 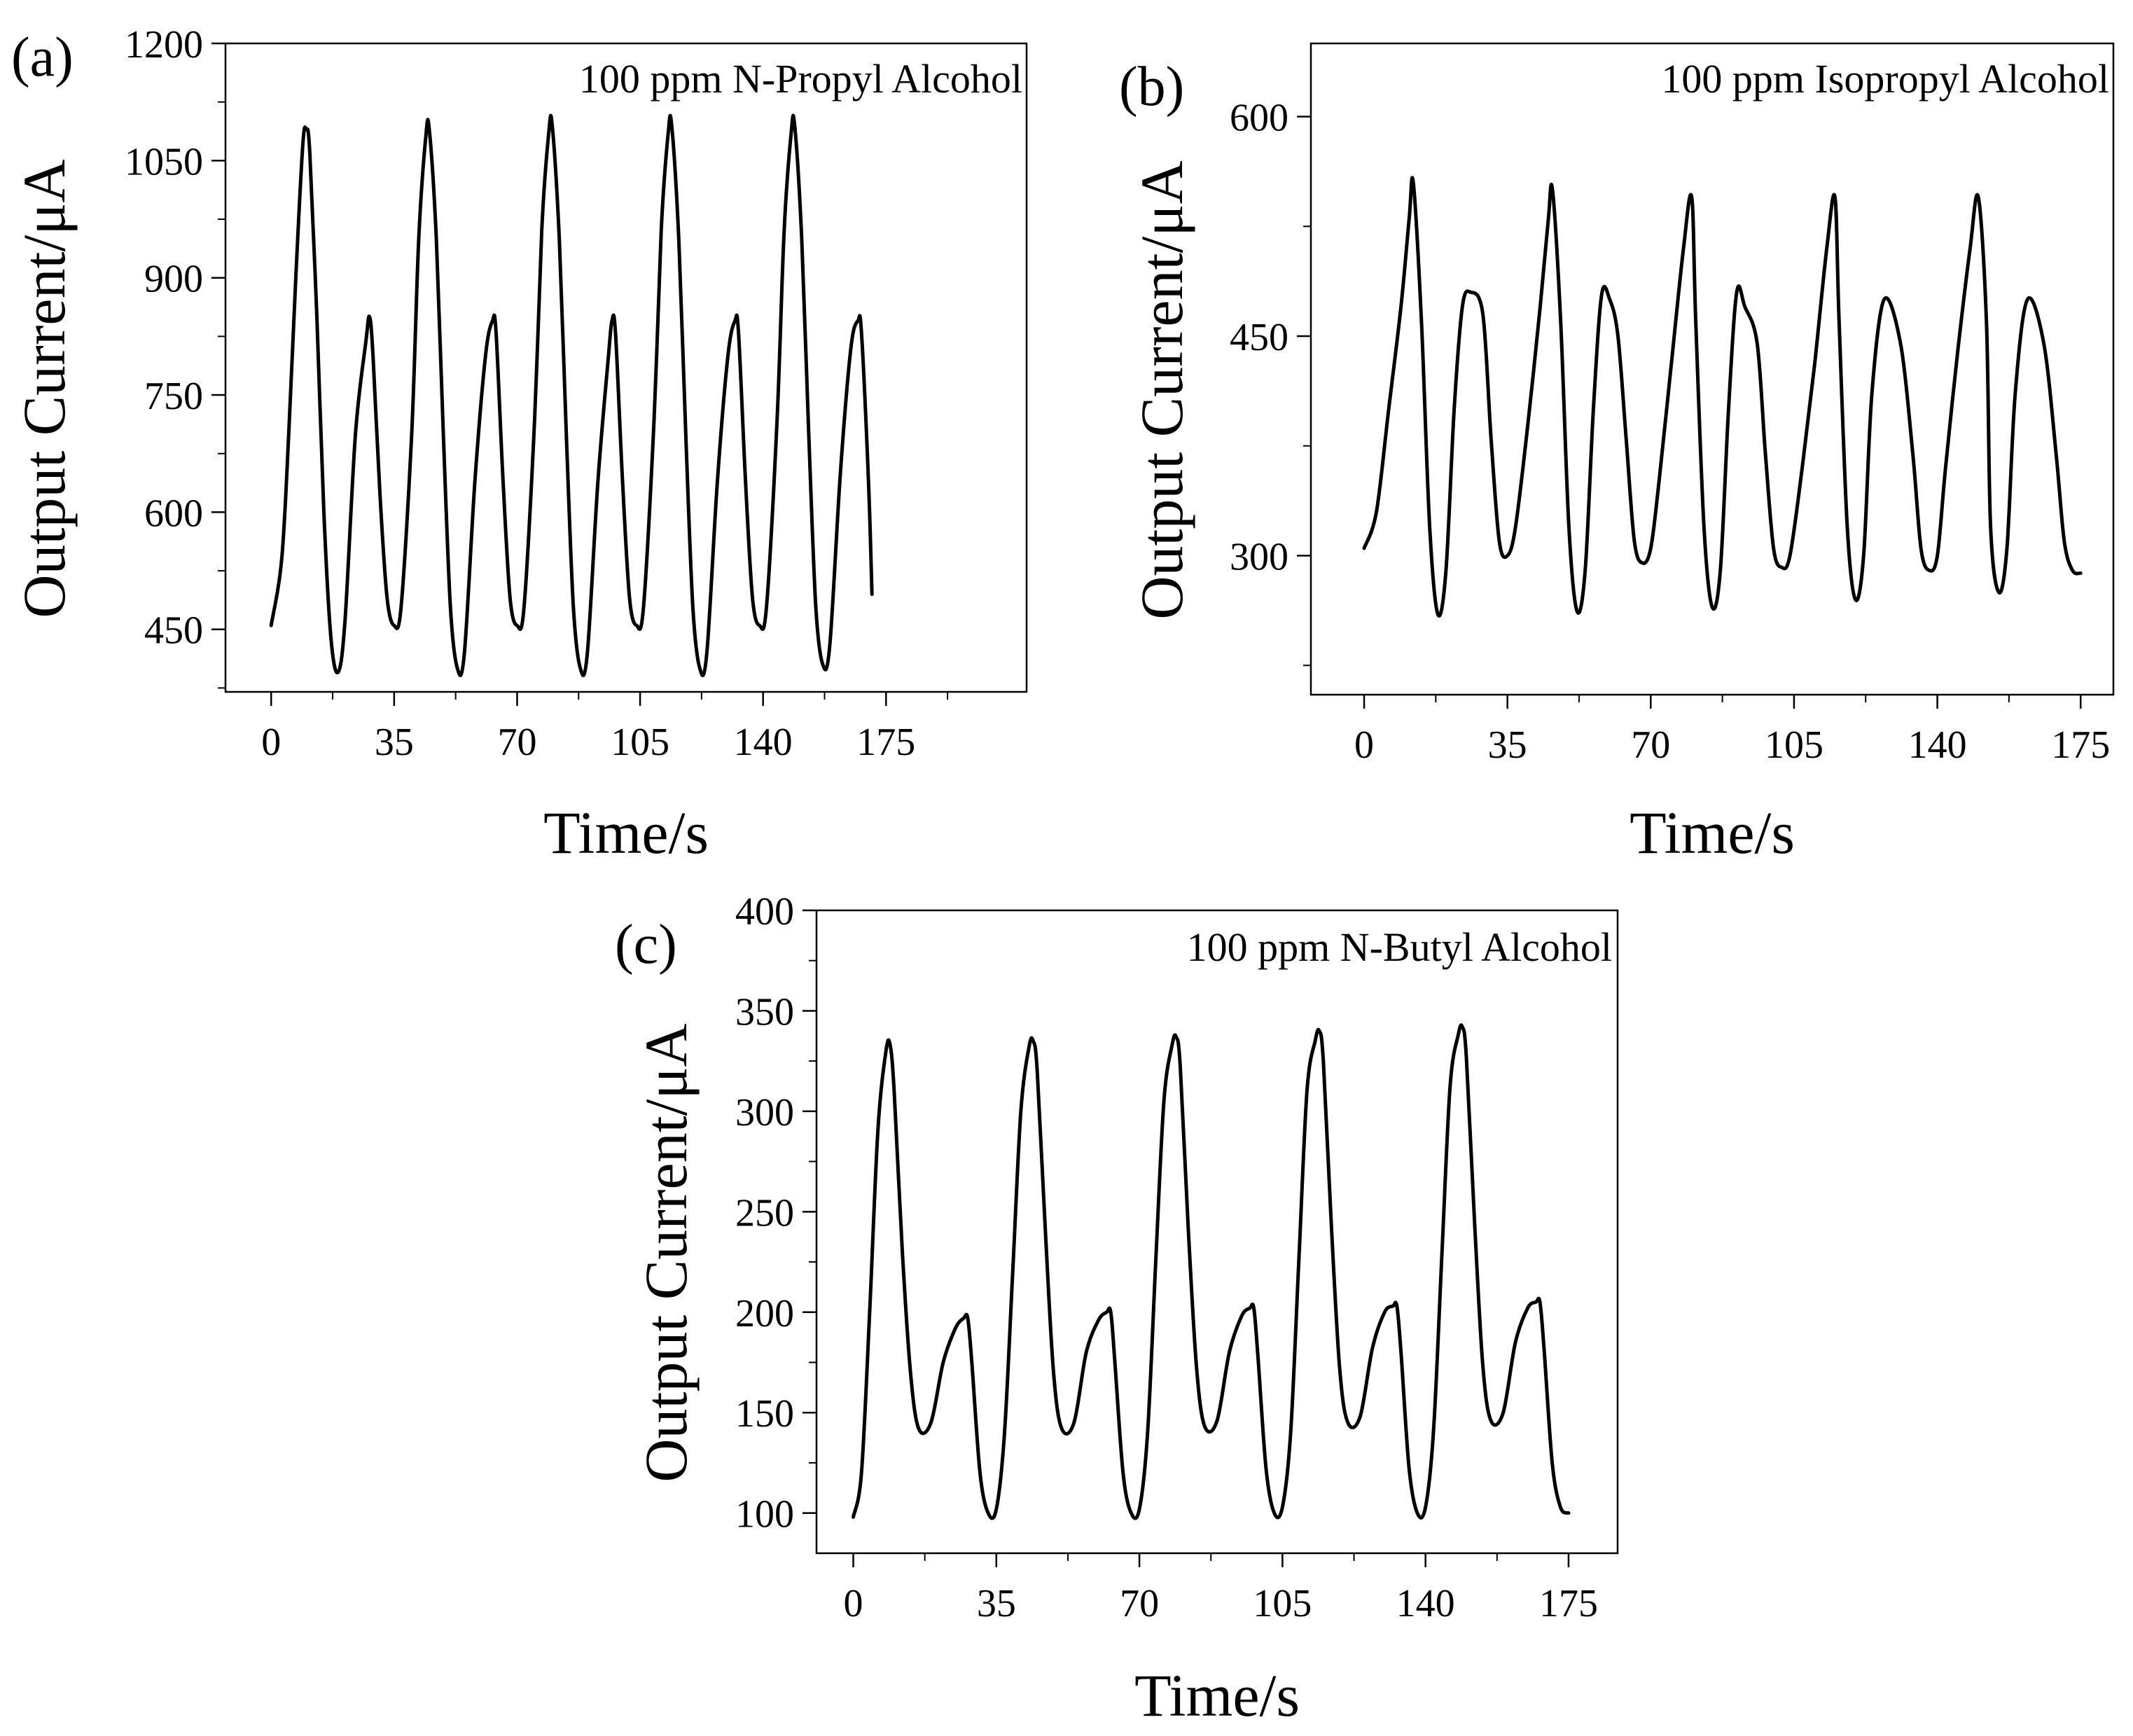 What do you see at coordinates (42, 58) in the screenshot?
I see `panel-label: (a)` at bounding box center [42, 58].